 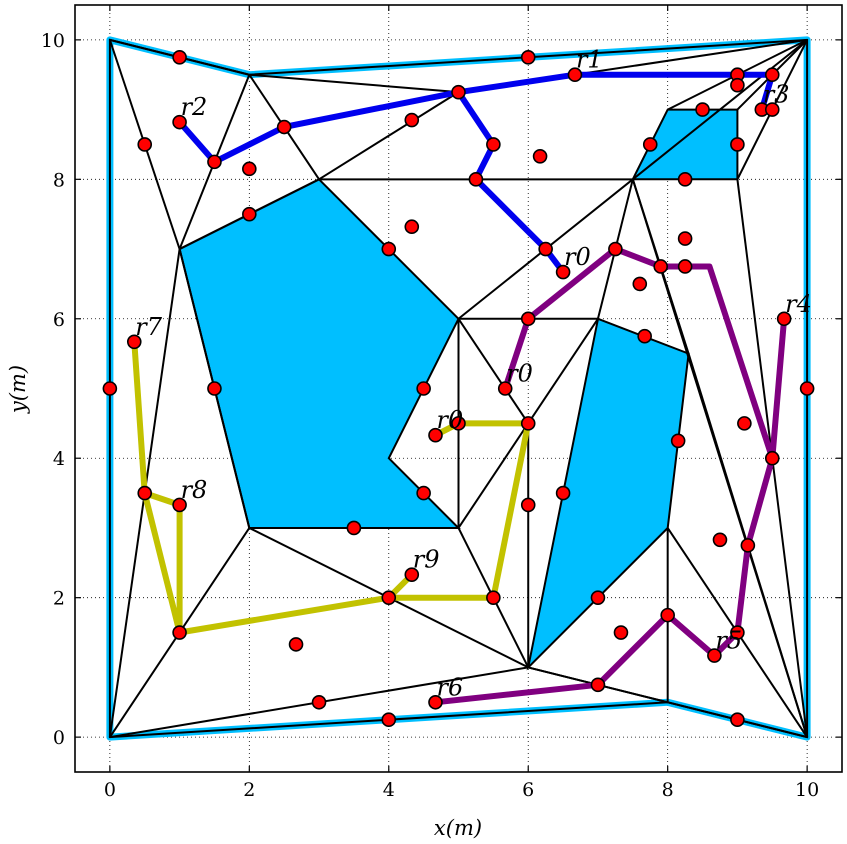 What do you see at coordinates (728, 641) in the screenshot?
I see `robot-label-r5: r5` at bounding box center [728, 641].